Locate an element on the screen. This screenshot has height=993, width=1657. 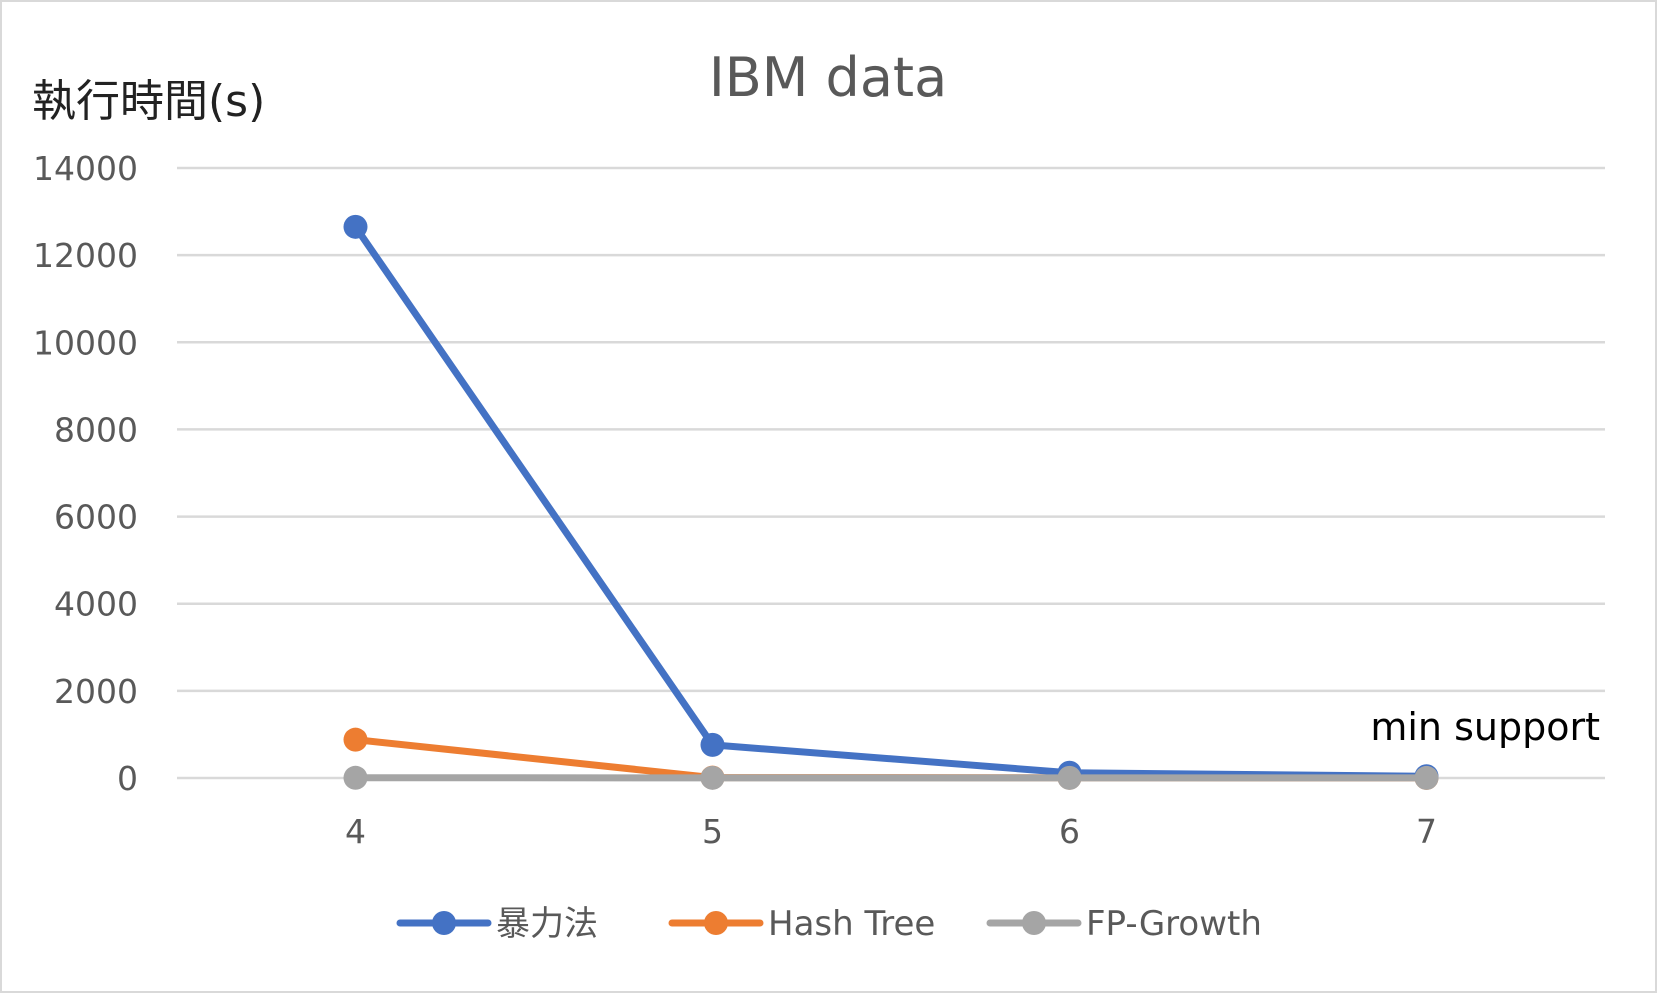
x-tick-label: 5 is located at coordinates (712, 831).